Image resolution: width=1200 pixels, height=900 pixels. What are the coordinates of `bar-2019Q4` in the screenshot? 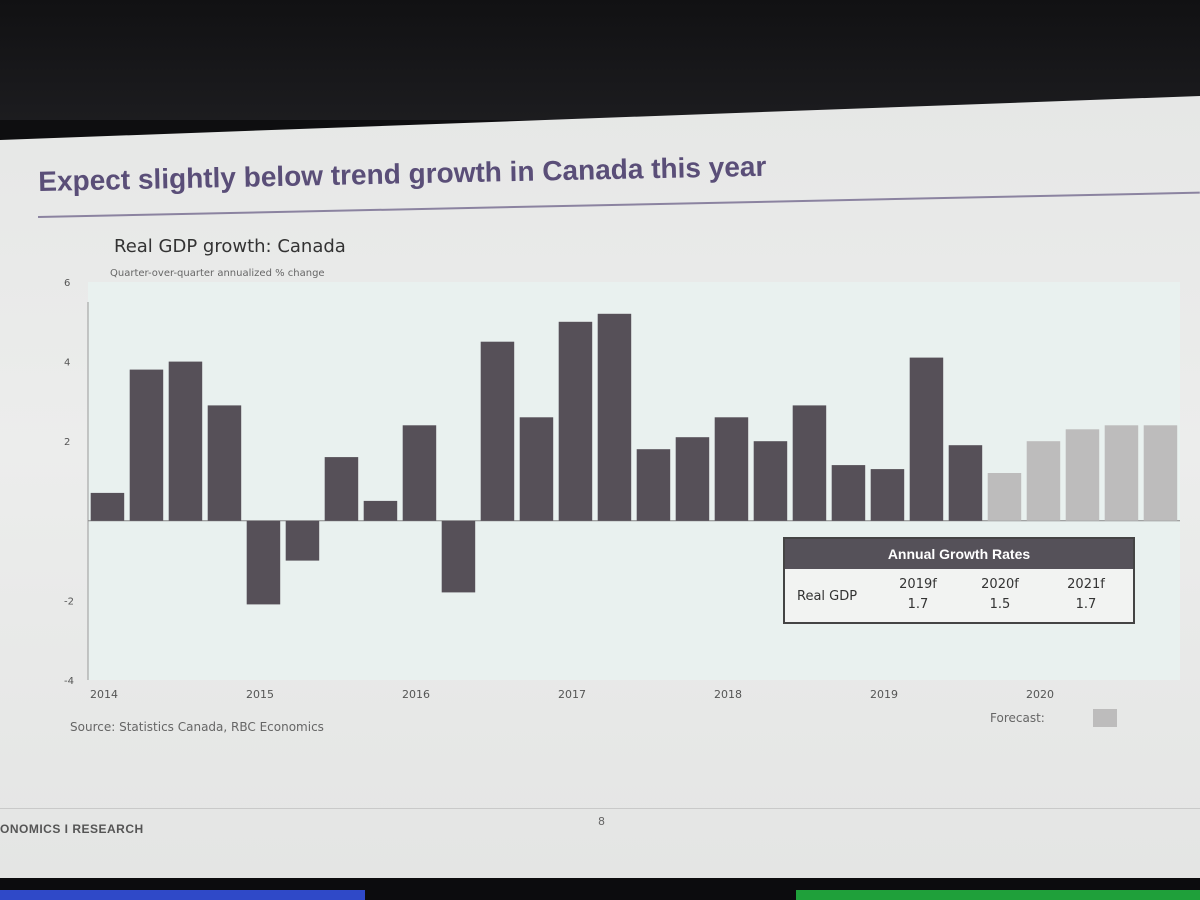 It's located at (1004, 497).